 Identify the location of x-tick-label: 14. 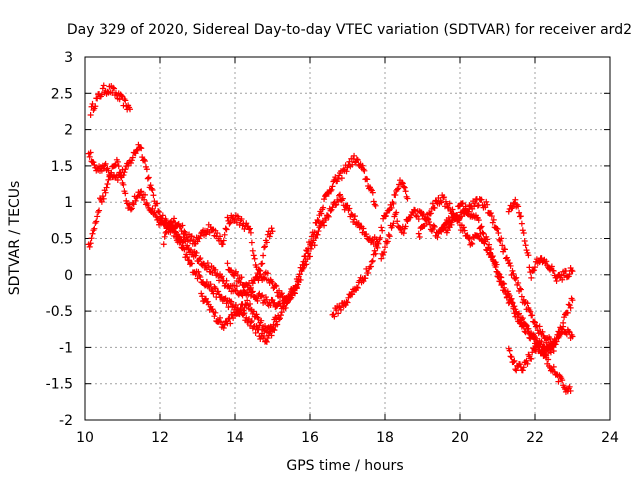
(235, 438).